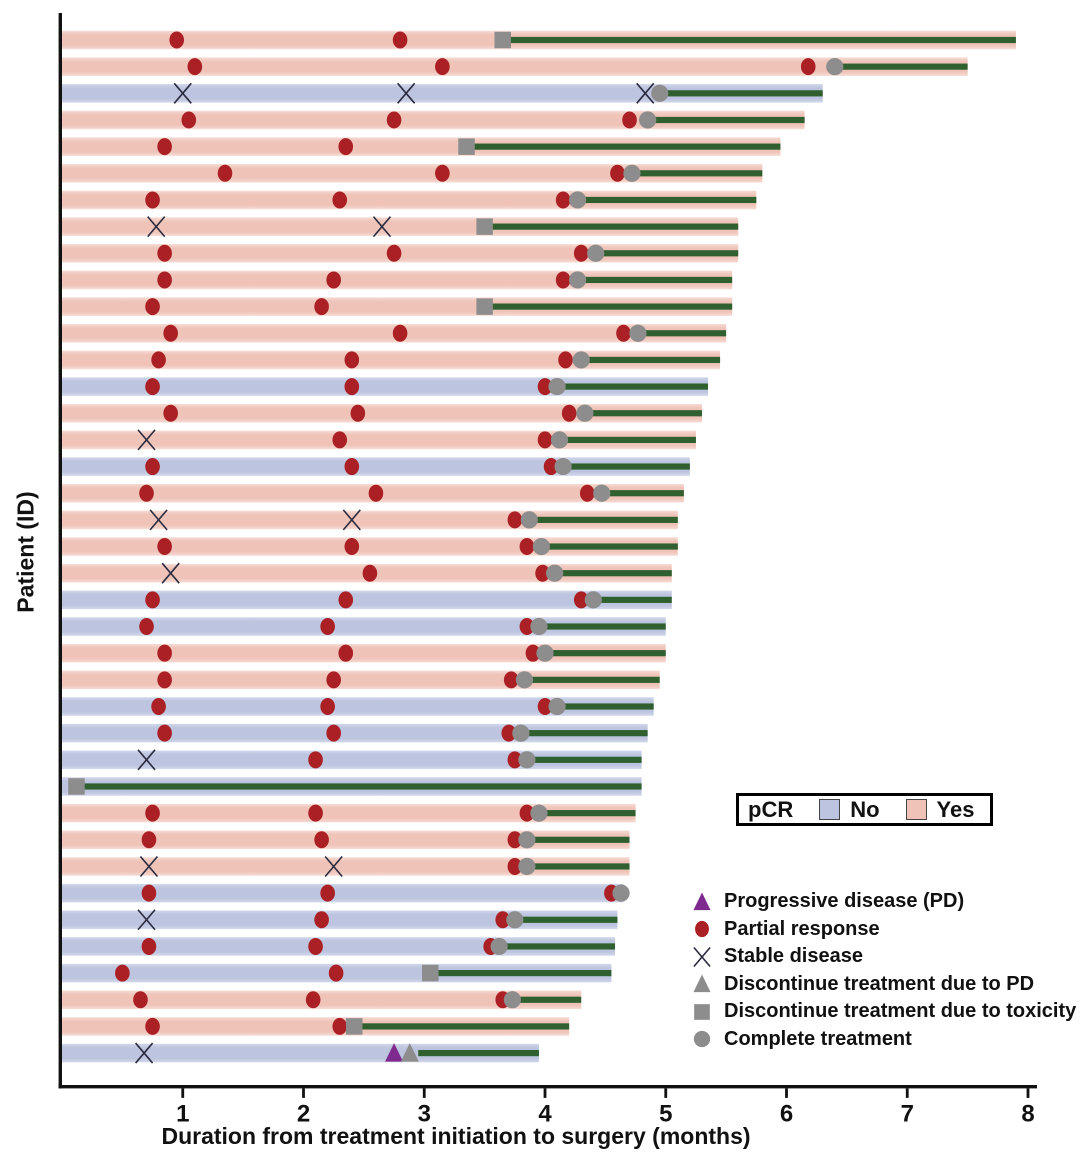  I want to click on legend-item: Stable disease, so click(883, 957).